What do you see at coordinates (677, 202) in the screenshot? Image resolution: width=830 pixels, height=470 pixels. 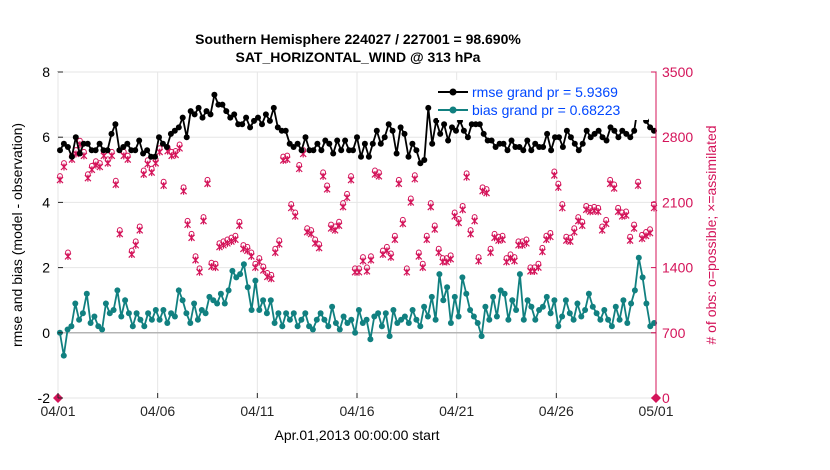 I see `right-y-tick-label: 2100` at bounding box center [677, 202].